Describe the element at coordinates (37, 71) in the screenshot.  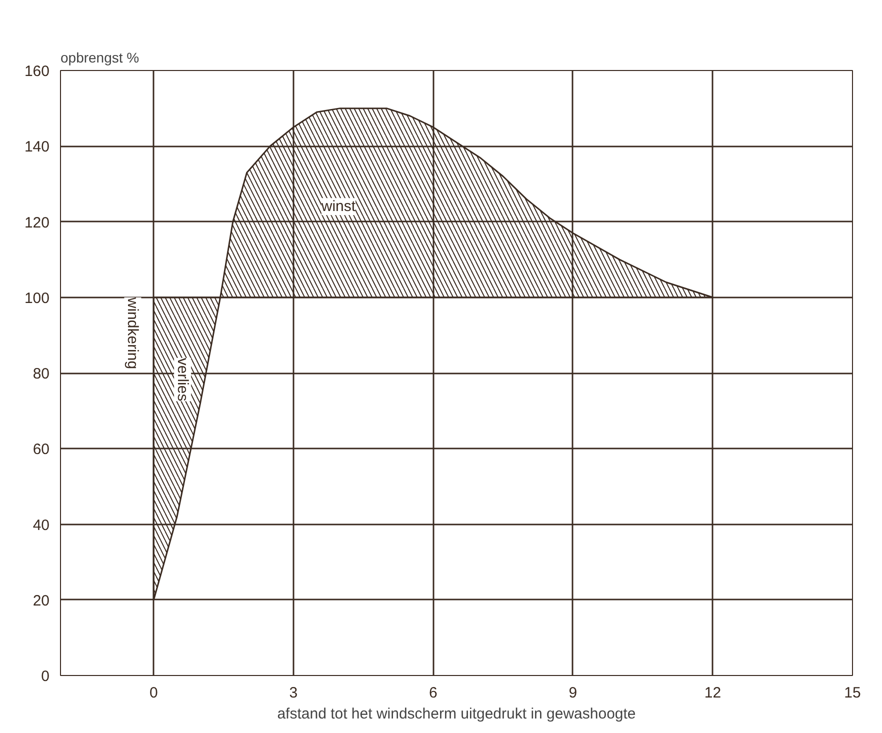
I see `y-tick-label: 160` at that location.